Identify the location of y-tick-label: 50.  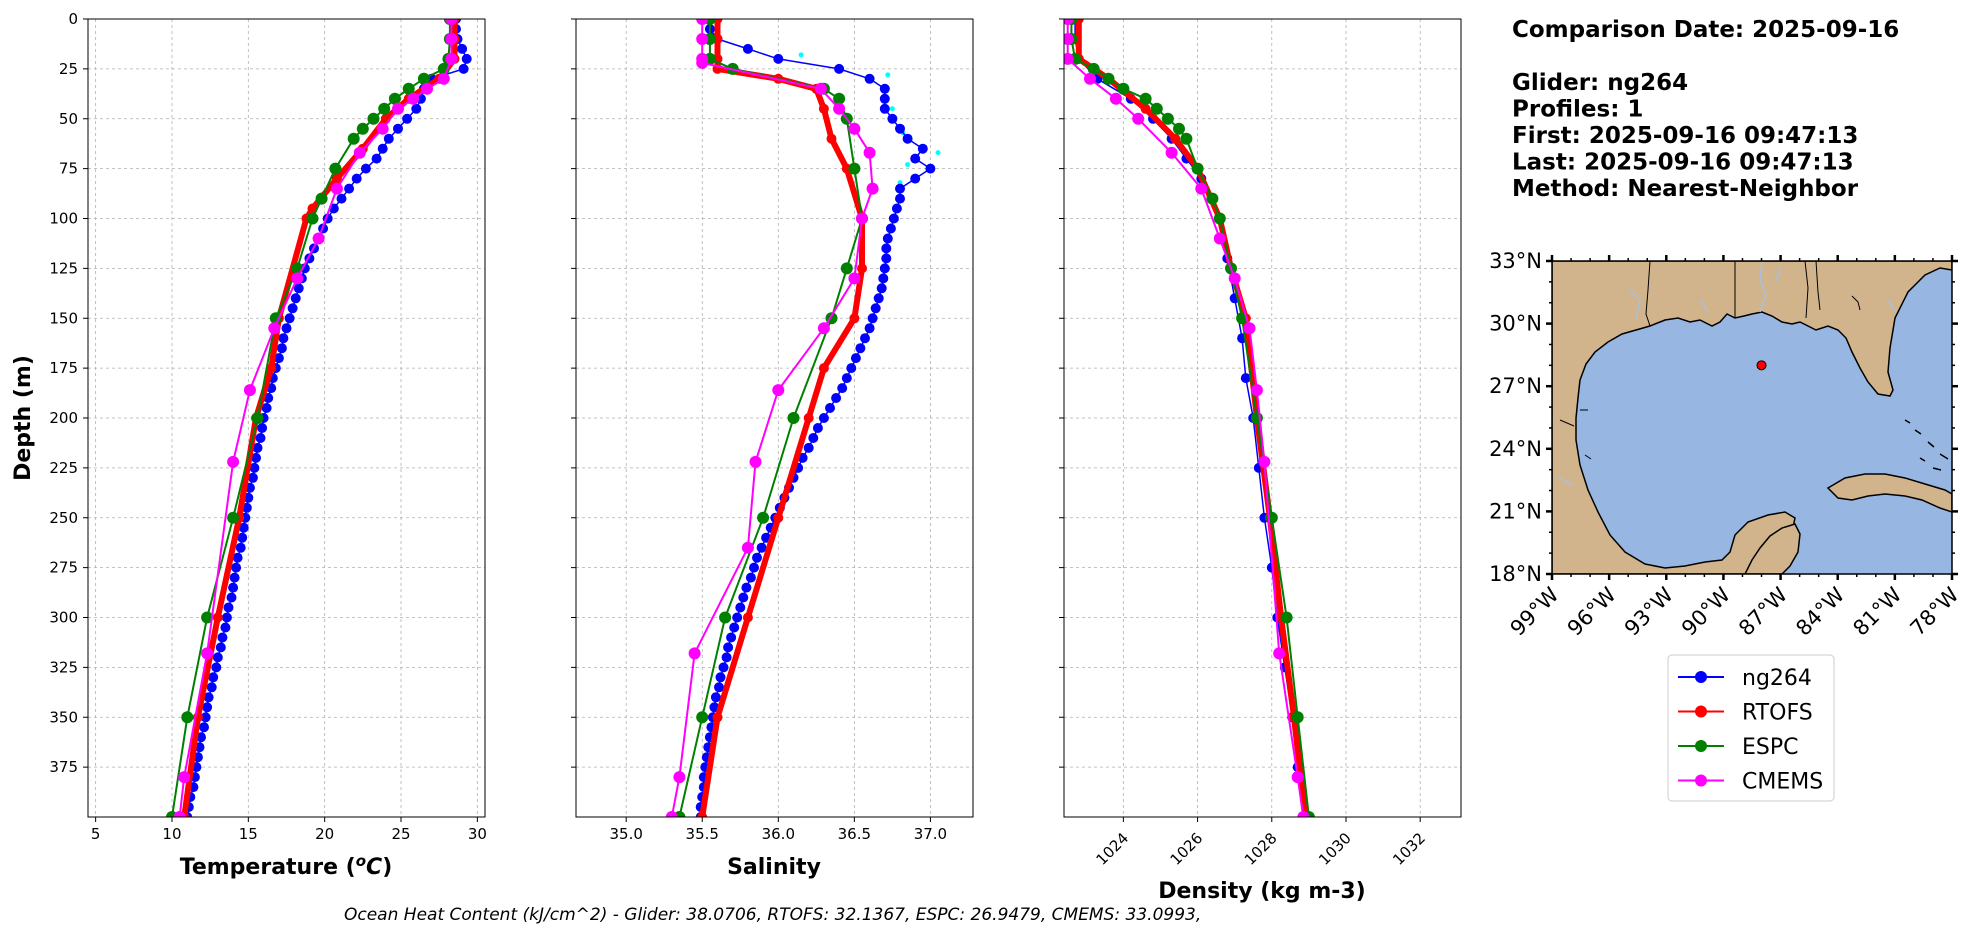
(68, 119).